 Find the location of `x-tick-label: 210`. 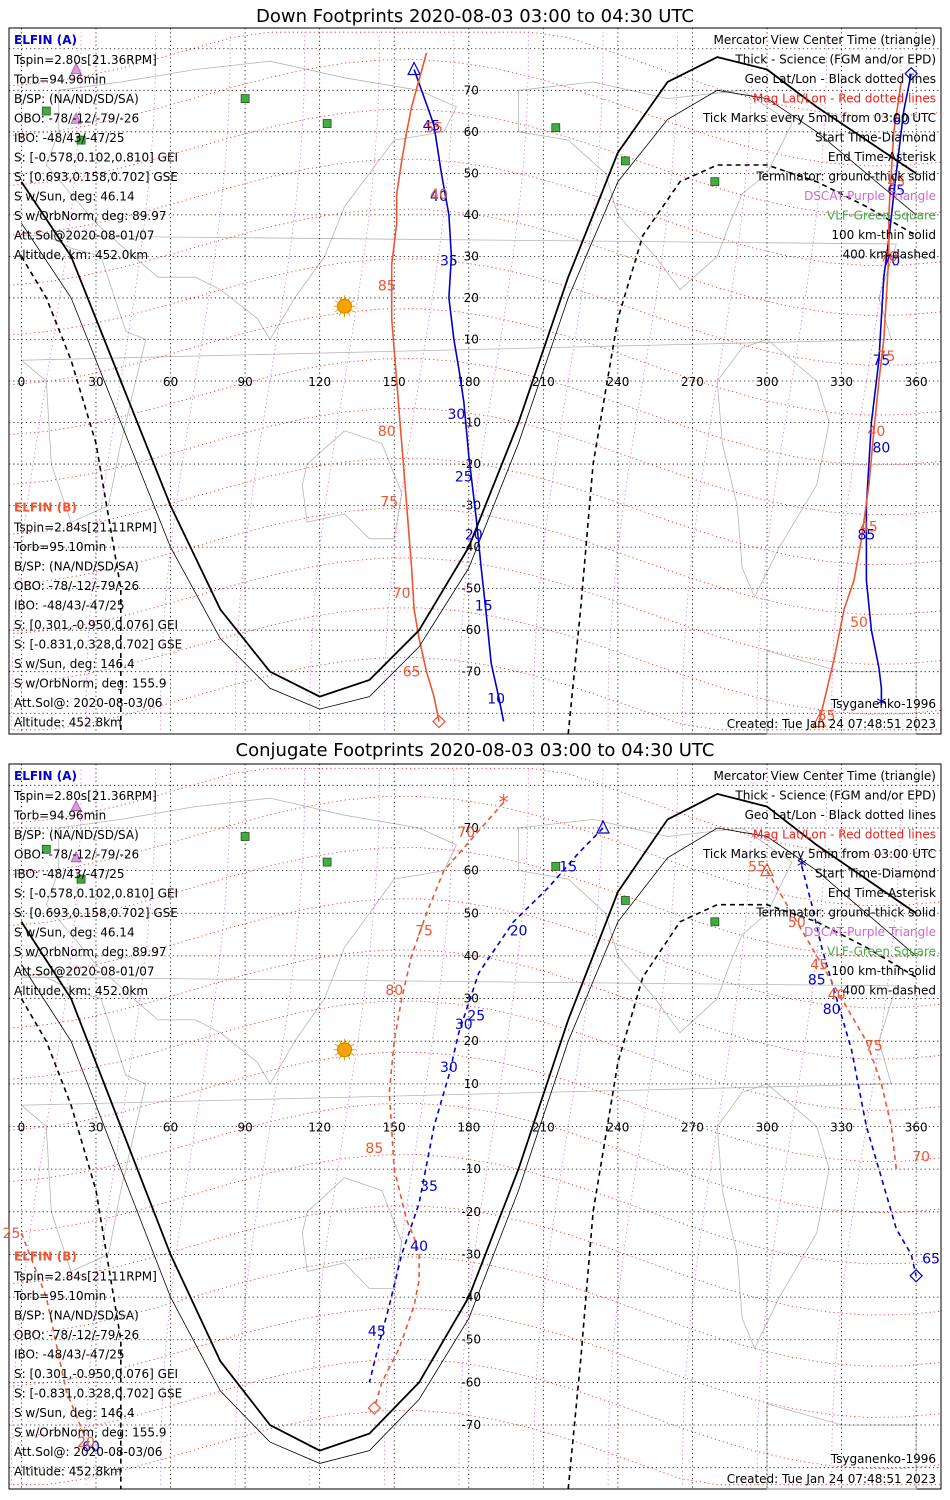

x-tick-label: 210 is located at coordinates (543, 382).